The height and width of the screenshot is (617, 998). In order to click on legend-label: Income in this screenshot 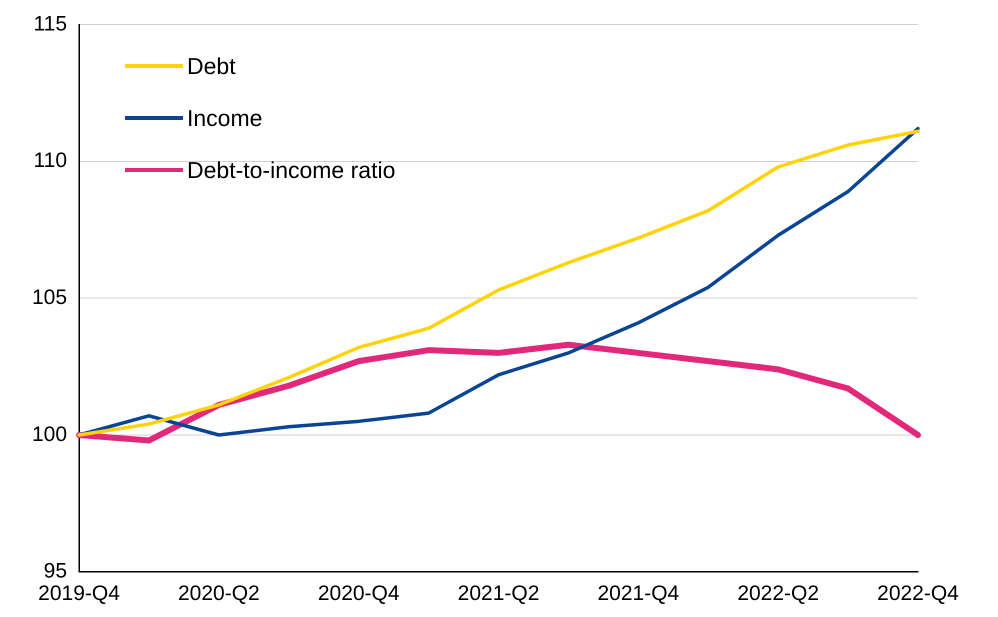, I will do `click(224, 118)`.